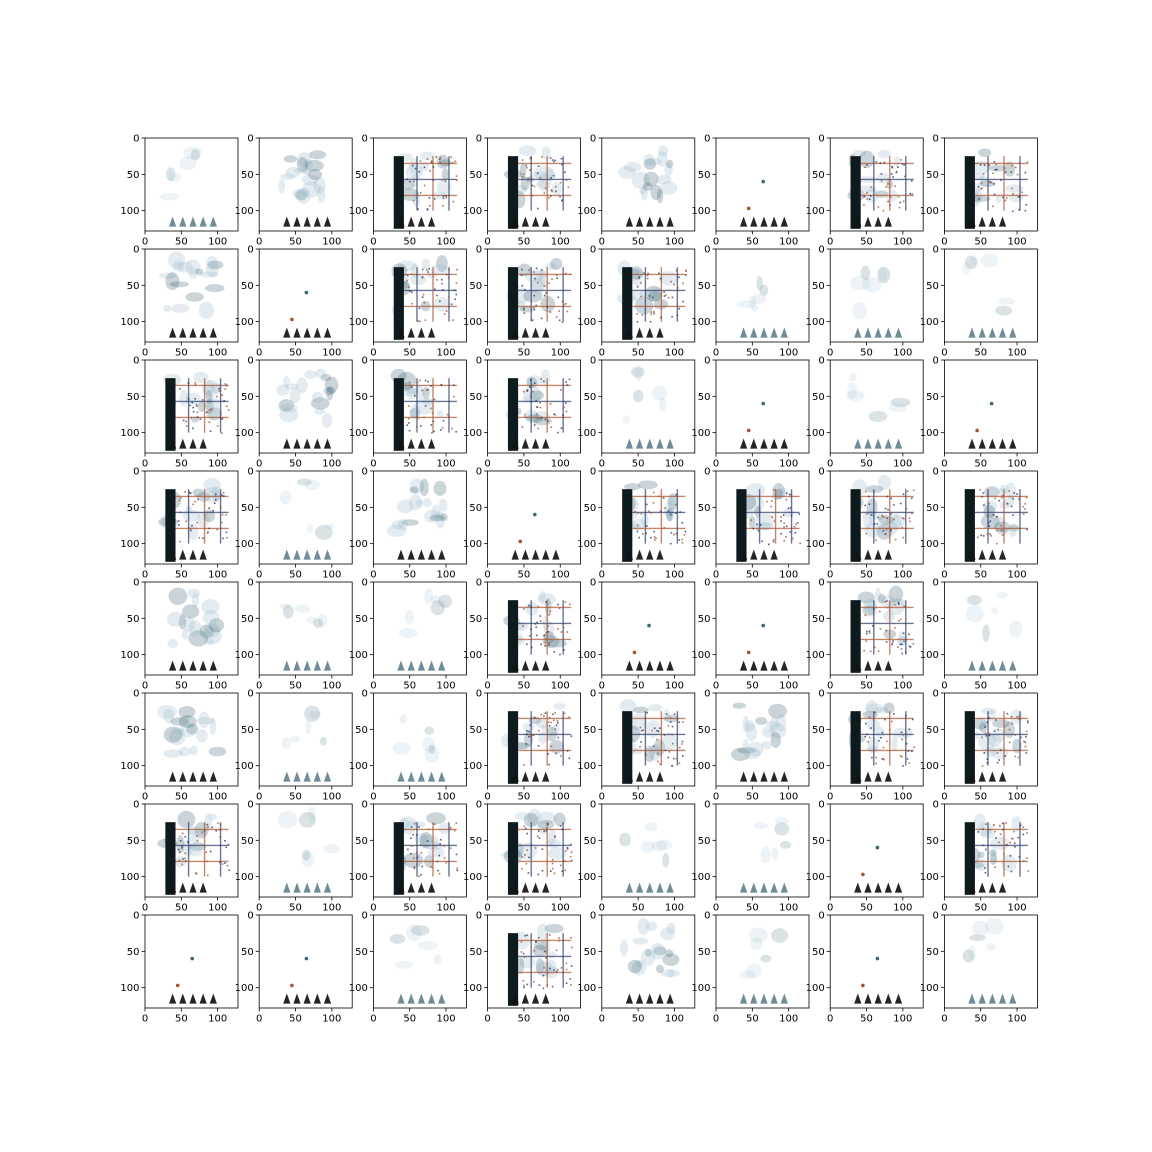  Describe the element at coordinates (292, 319) in the screenshot. I see `speck` at that location.